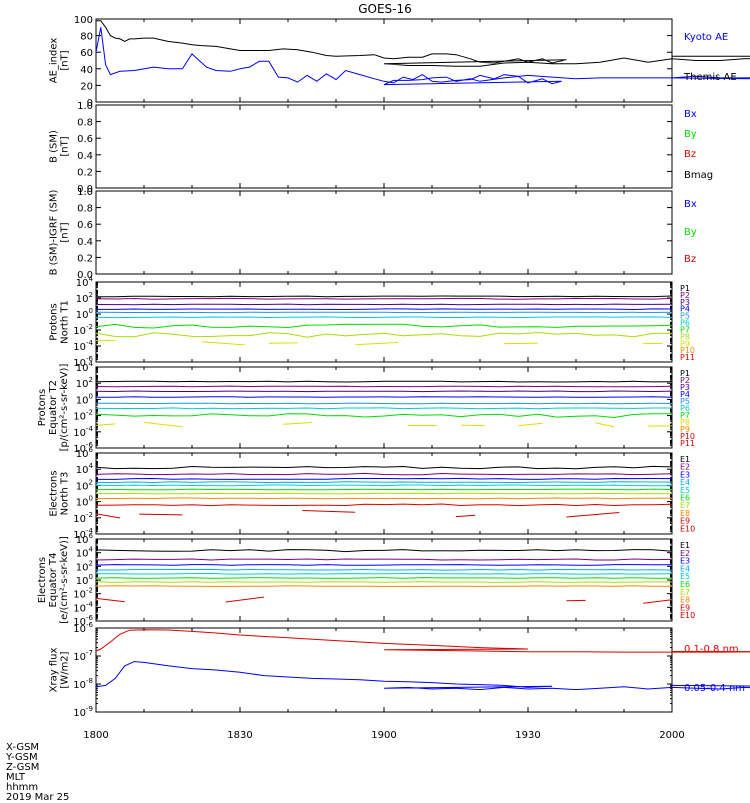  What do you see at coordinates (37, 798) in the screenshot?
I see `footer-date: 2019 Mar 25` at bounding box center [37, 798].